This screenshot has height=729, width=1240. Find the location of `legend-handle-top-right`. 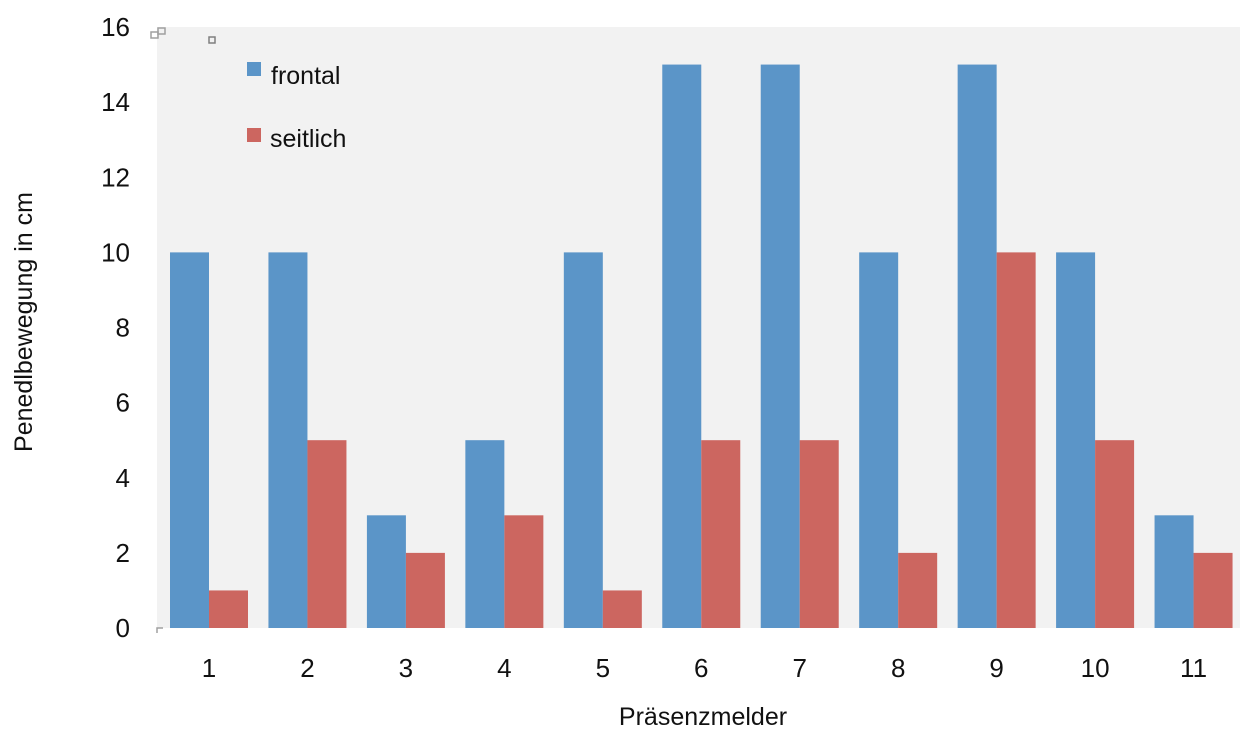

legend-handle-top-right is located at coordinates (212, 40).